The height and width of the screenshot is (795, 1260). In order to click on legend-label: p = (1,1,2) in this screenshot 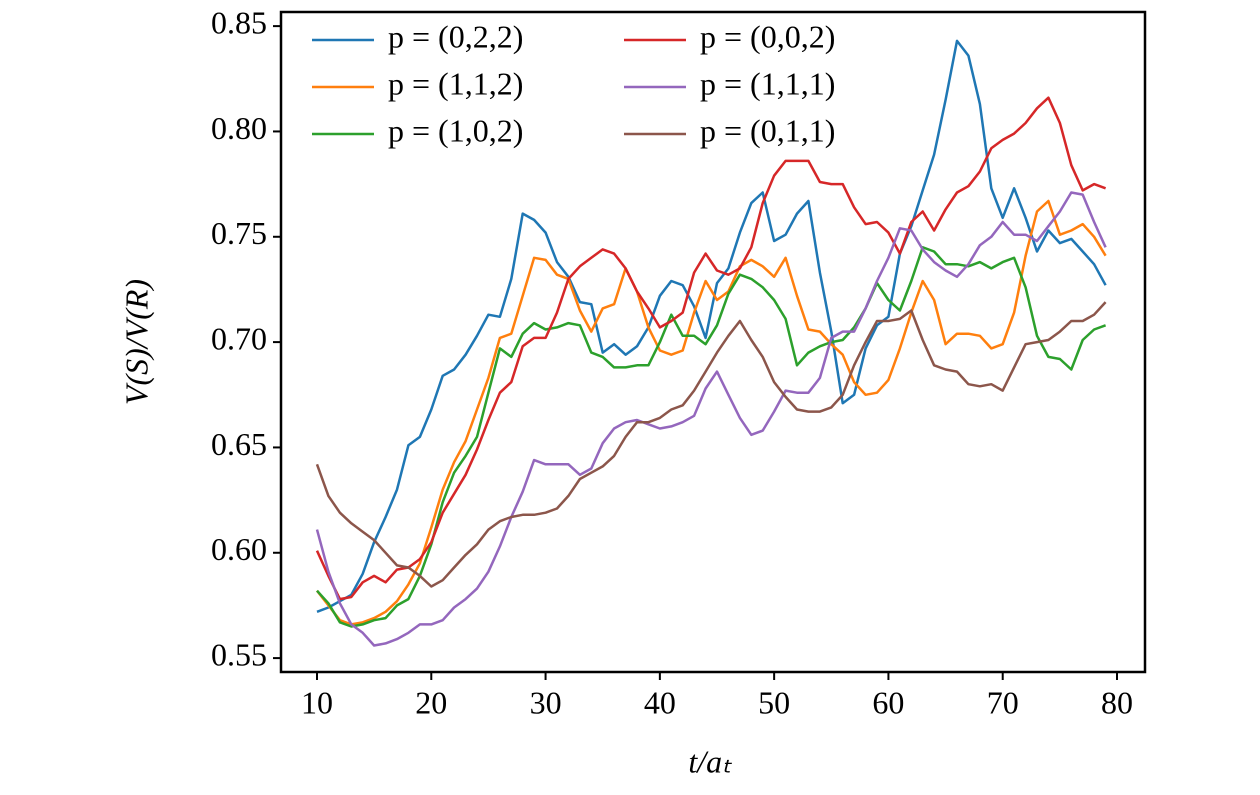, I will do `click(455, 83)`.